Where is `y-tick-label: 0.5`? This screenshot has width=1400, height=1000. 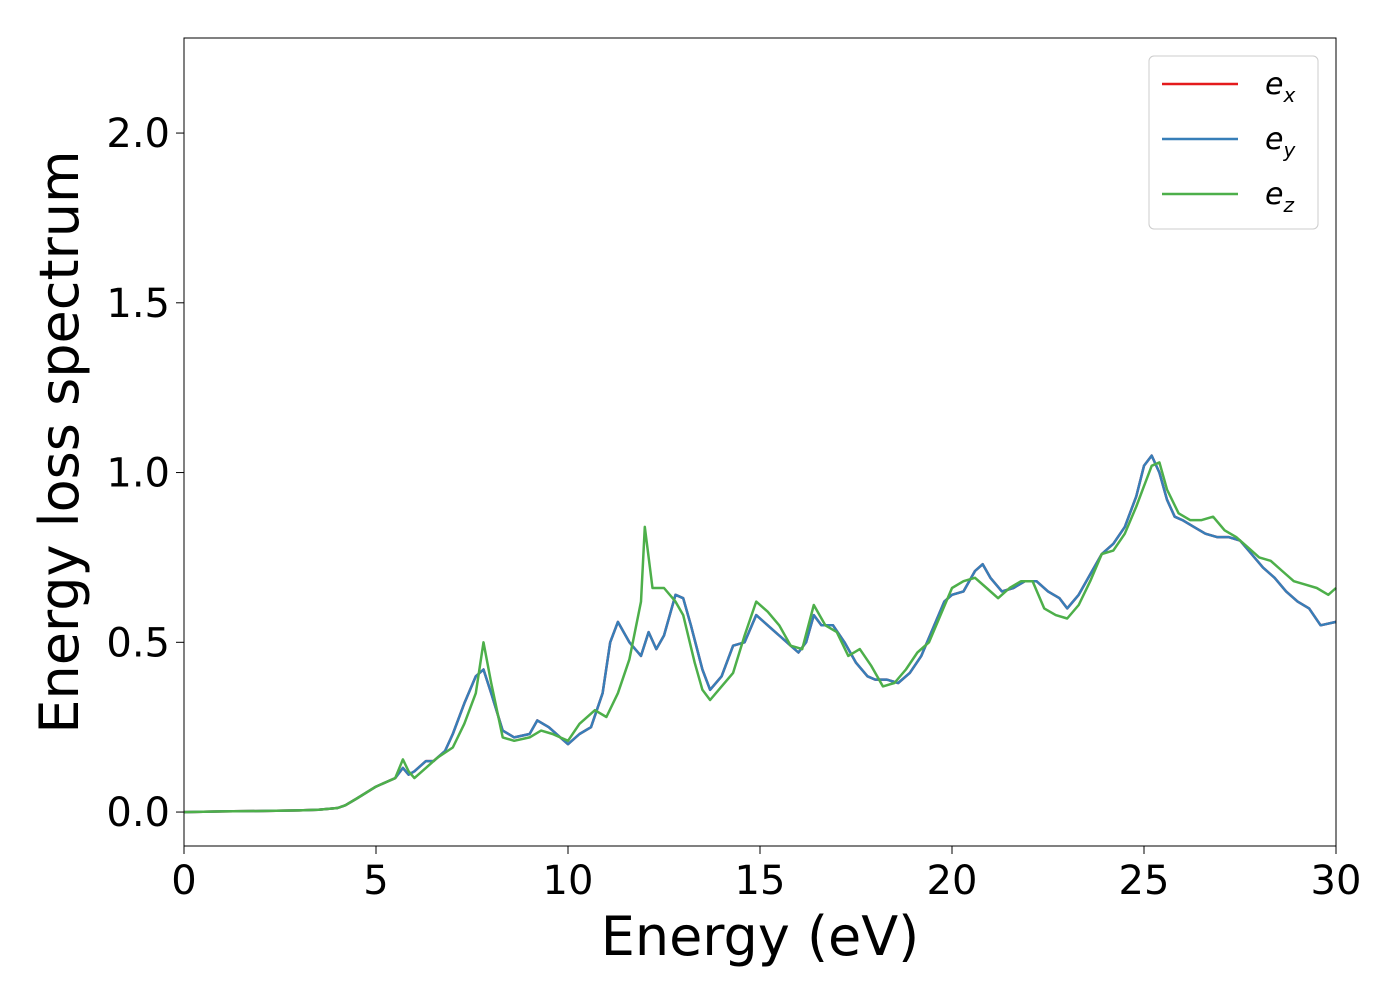 y-tick-label: 0.5 is located at coordinates (138, 643).